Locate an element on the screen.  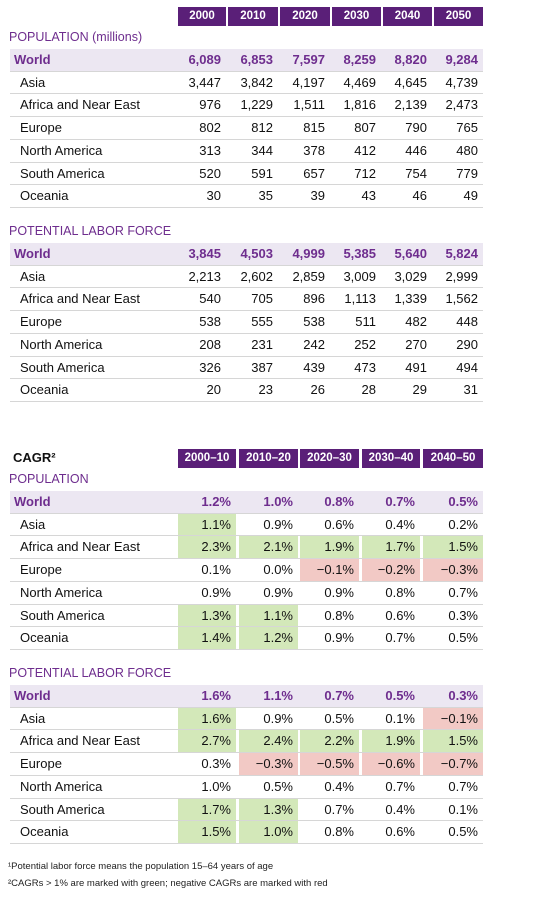
cell-value: 412 is located at coordinates (365, 150).